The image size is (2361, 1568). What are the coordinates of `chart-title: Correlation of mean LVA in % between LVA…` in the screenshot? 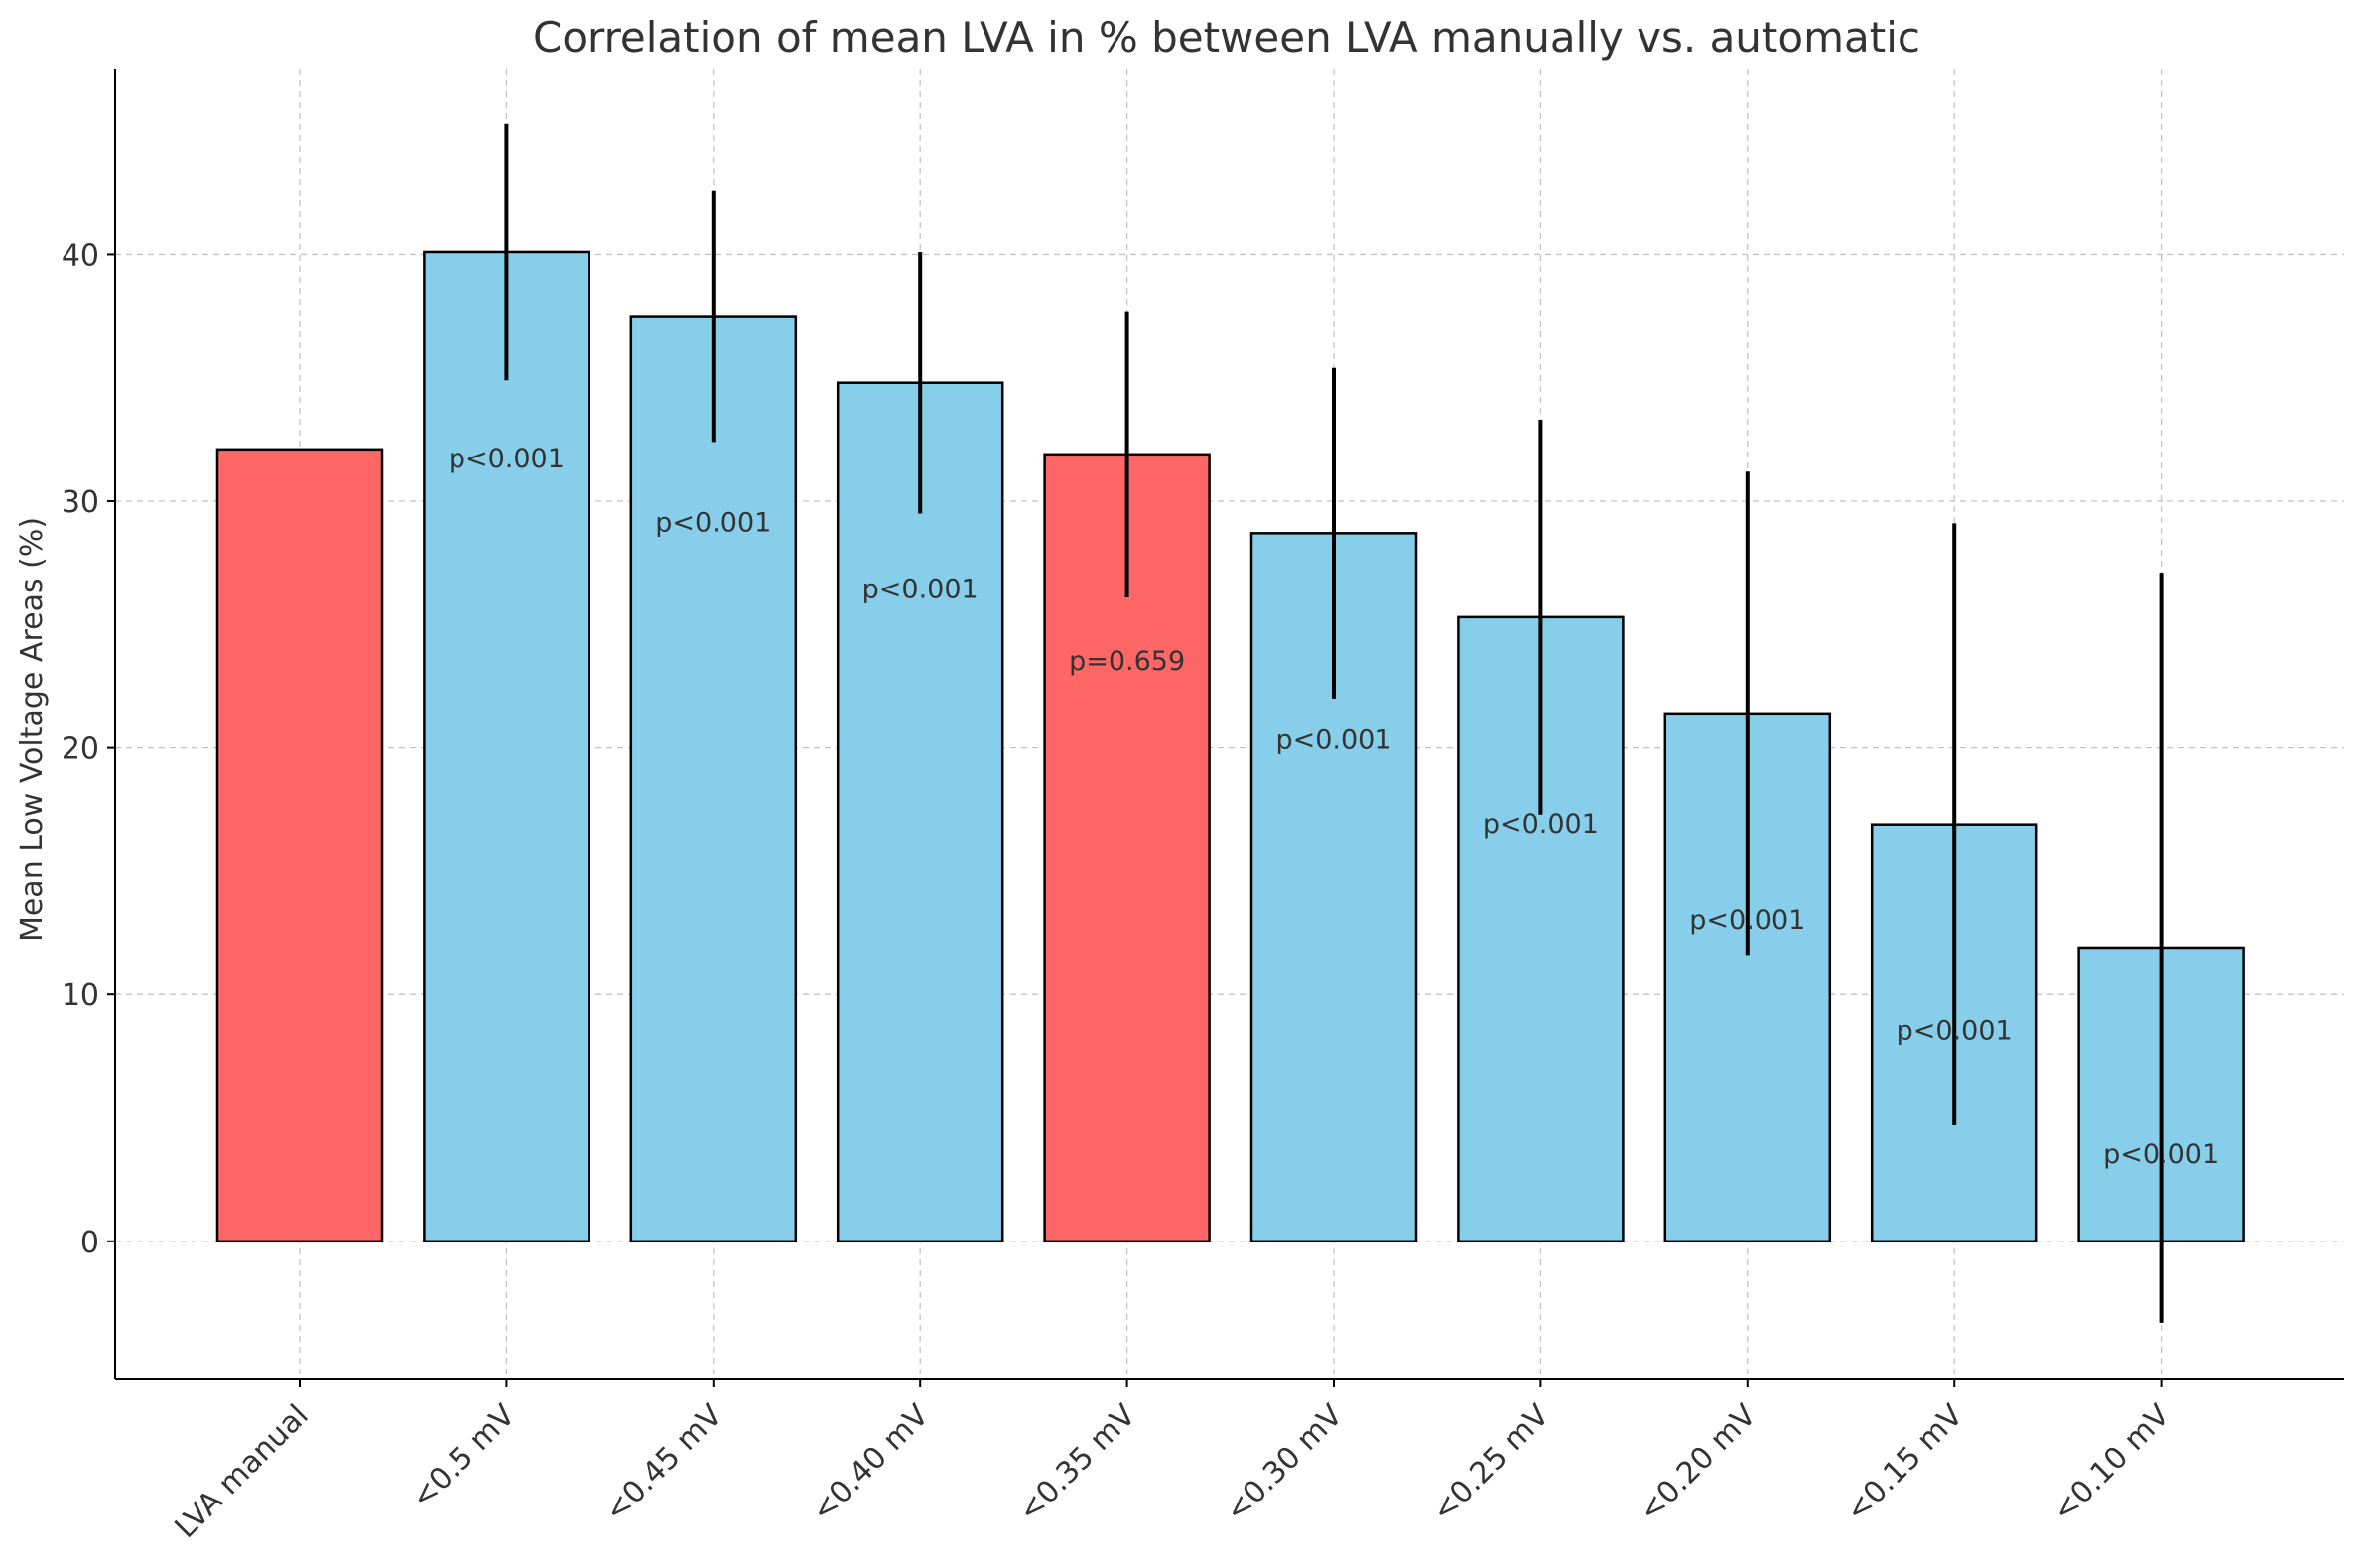 It's located at (1226, 37).